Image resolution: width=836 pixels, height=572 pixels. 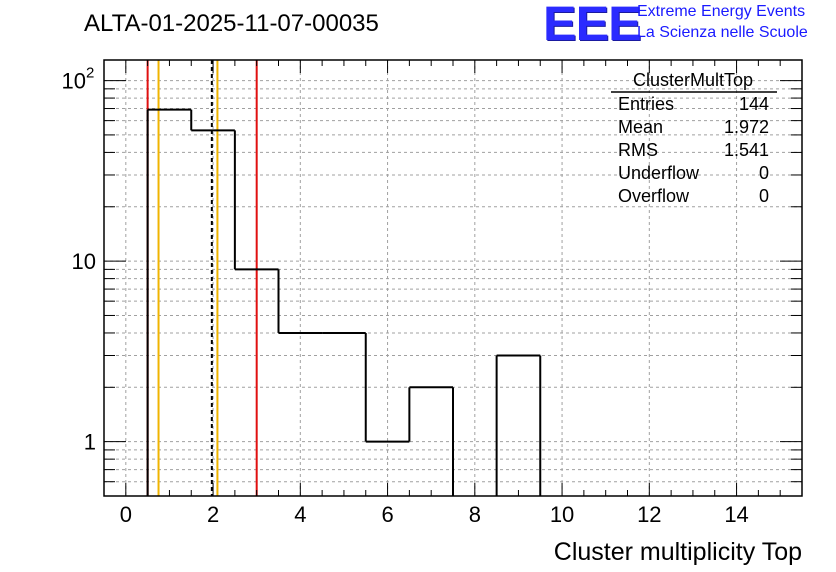 What do you see at coordinates (640, 127) in the screenshot?
I see `stats-row-mean-label: Mean` at bounding box center [640, 127].